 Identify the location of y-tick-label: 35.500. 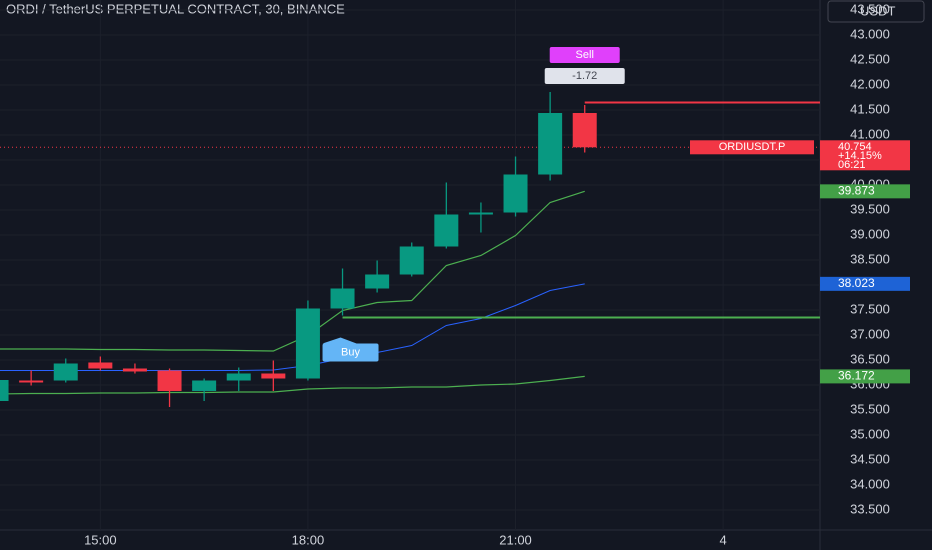
(870, 408).